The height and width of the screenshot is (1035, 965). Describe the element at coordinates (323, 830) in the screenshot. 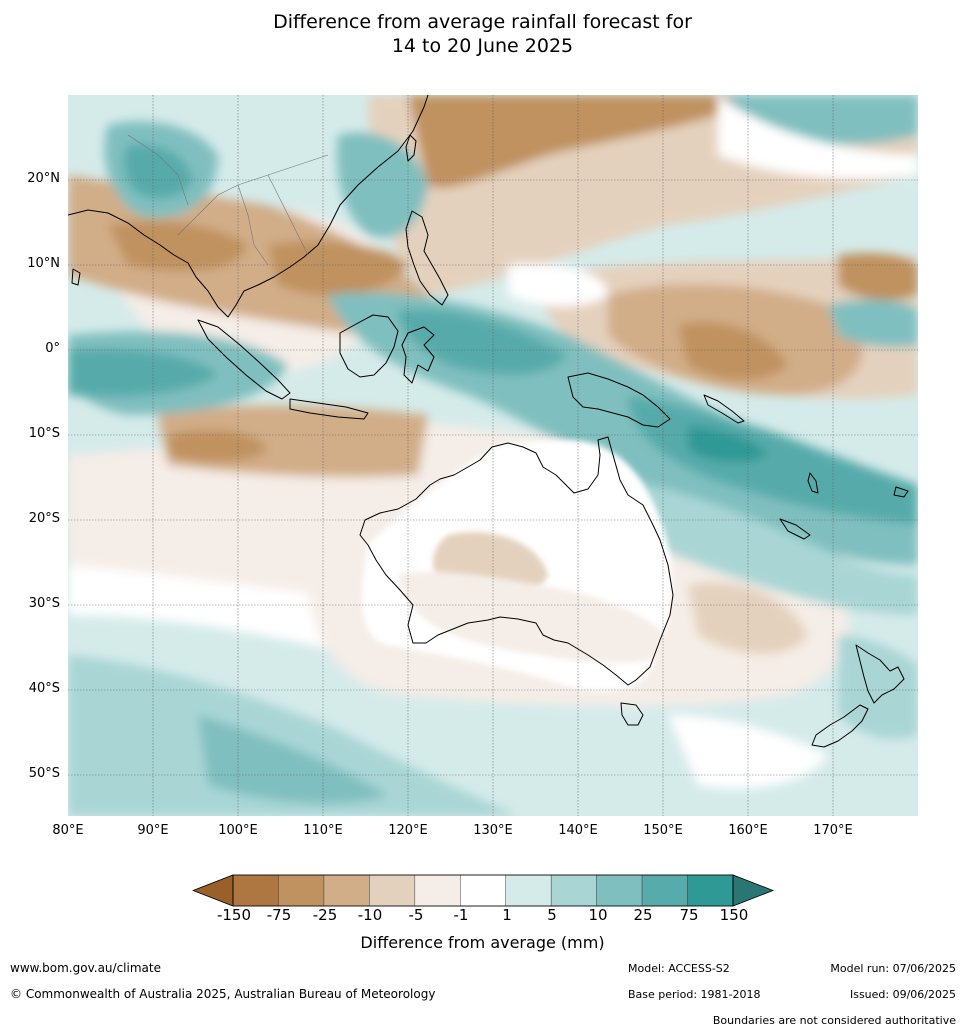

I see `lon-label-110e: 110°E` at that location.